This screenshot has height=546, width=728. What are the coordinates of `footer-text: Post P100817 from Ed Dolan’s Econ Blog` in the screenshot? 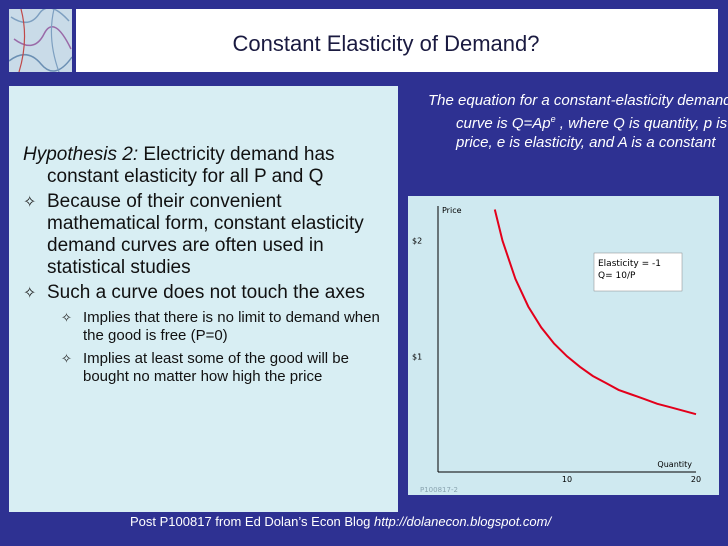 It's located at (252, 521).